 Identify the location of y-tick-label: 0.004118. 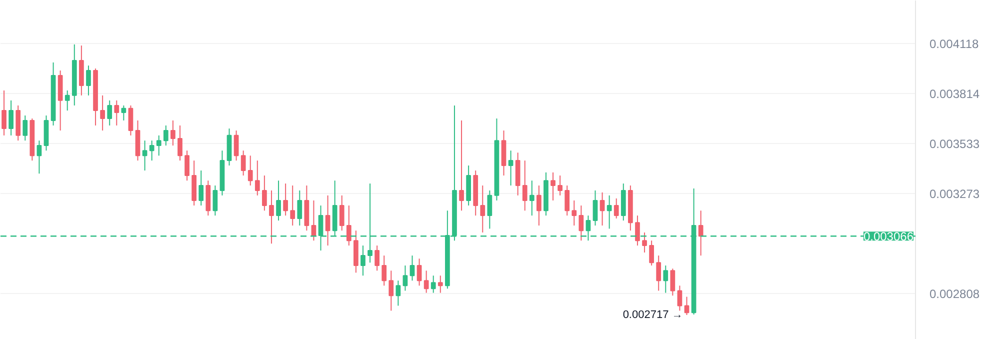
(954, 43).